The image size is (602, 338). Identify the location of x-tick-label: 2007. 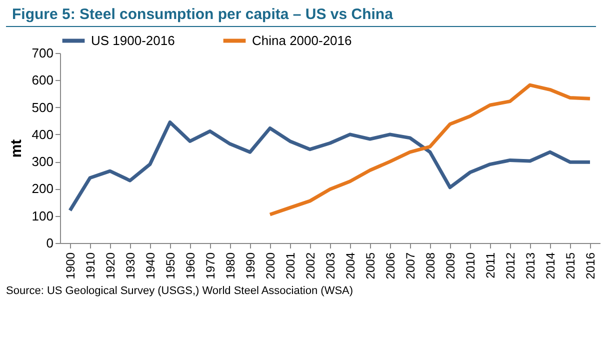
(411, 266).